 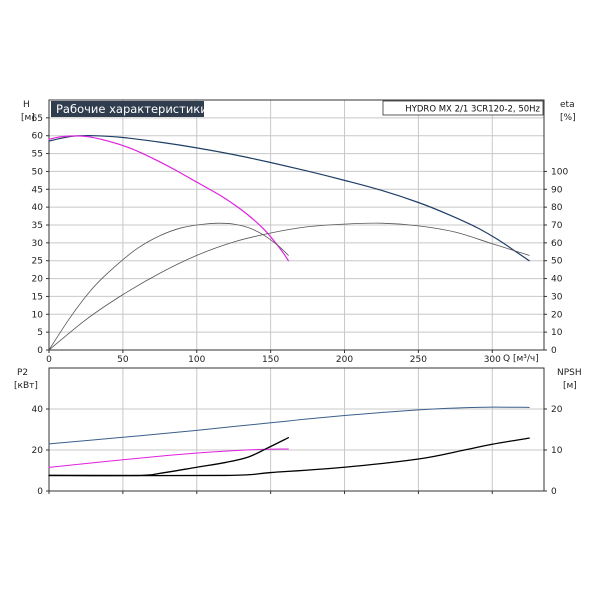 I want to click on title-box, so click(x=127, y=109).